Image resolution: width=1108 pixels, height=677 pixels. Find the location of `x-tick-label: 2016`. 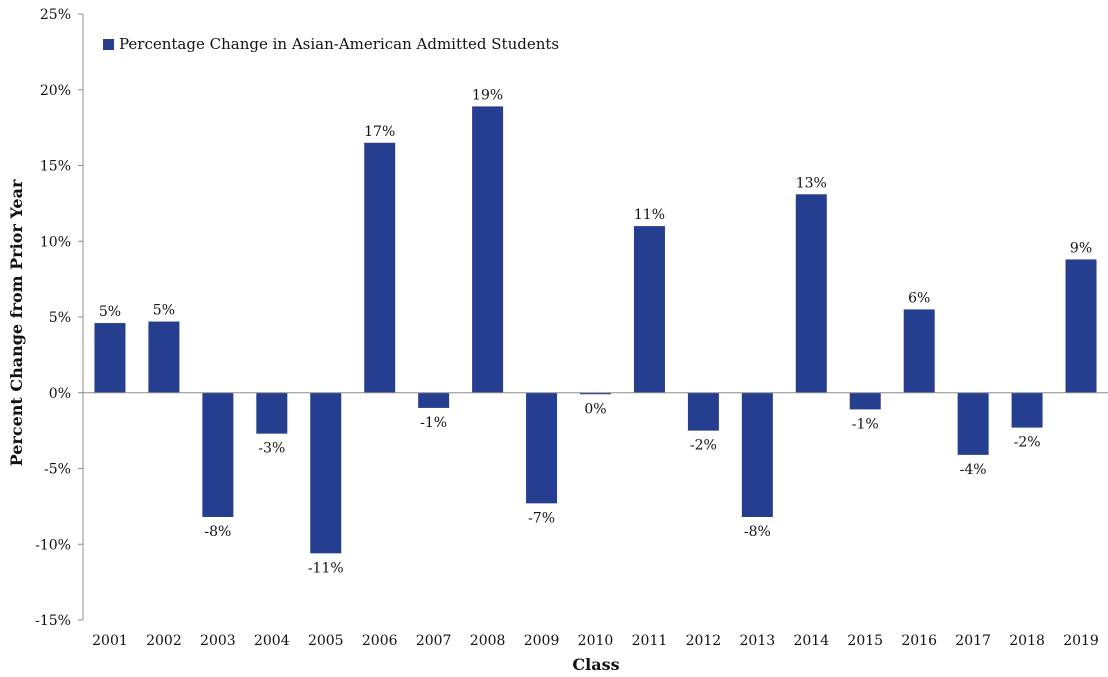

x-tick-label: 2016 is located at coordinates (919, 641).